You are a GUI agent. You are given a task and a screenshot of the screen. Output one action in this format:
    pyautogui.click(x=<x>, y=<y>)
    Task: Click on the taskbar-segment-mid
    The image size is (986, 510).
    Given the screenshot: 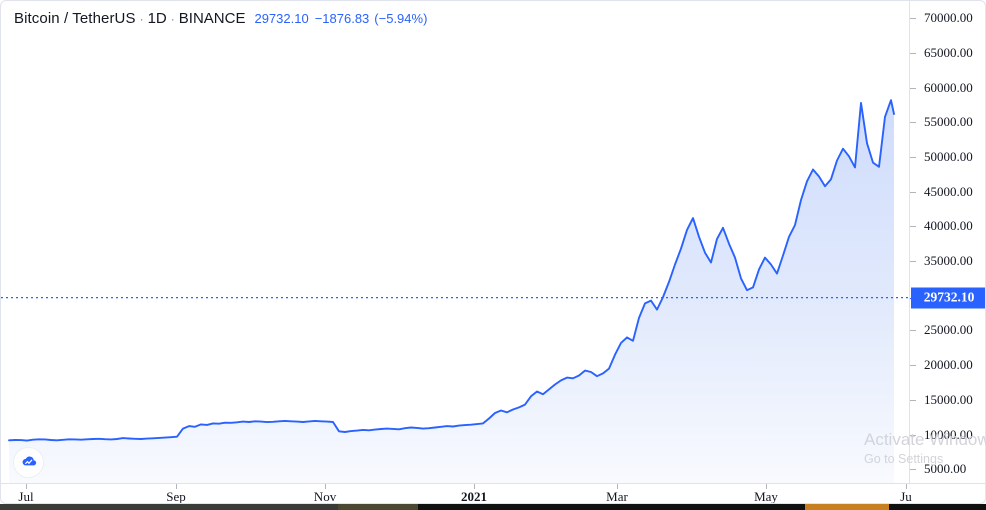 What is the action you would take?
    pyautogui.click(x=611, y=507)
    